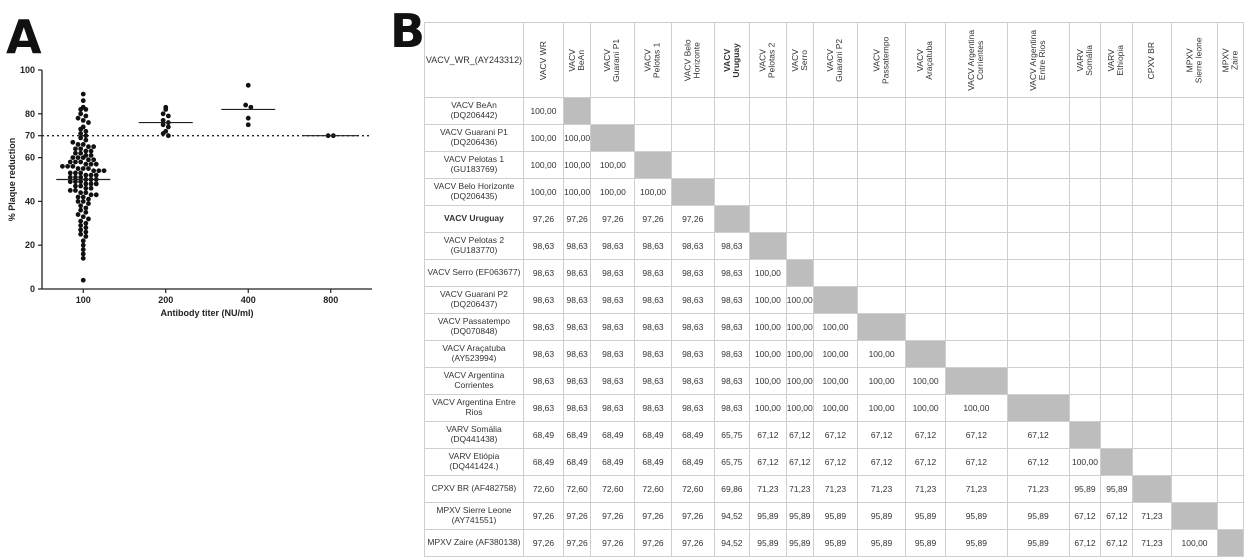 The image size is (1244, 557). Describe the element at coordinates (613, 489) in the screenshot. I see `table-cell: 72,60` at that location.